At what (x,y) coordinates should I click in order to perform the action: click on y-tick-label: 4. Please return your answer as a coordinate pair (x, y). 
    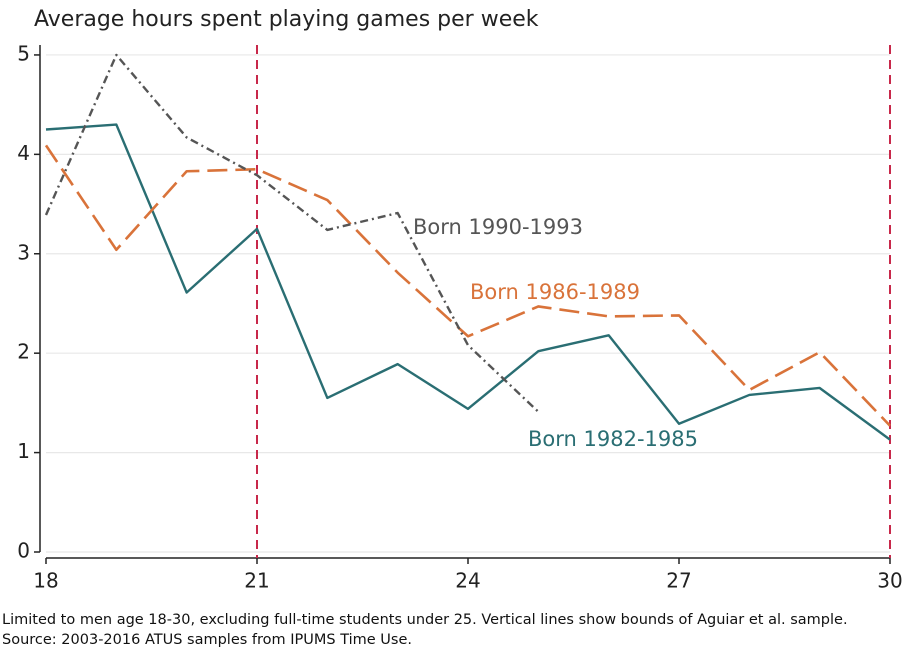
    Looking at the image, I should click on (23, 153).